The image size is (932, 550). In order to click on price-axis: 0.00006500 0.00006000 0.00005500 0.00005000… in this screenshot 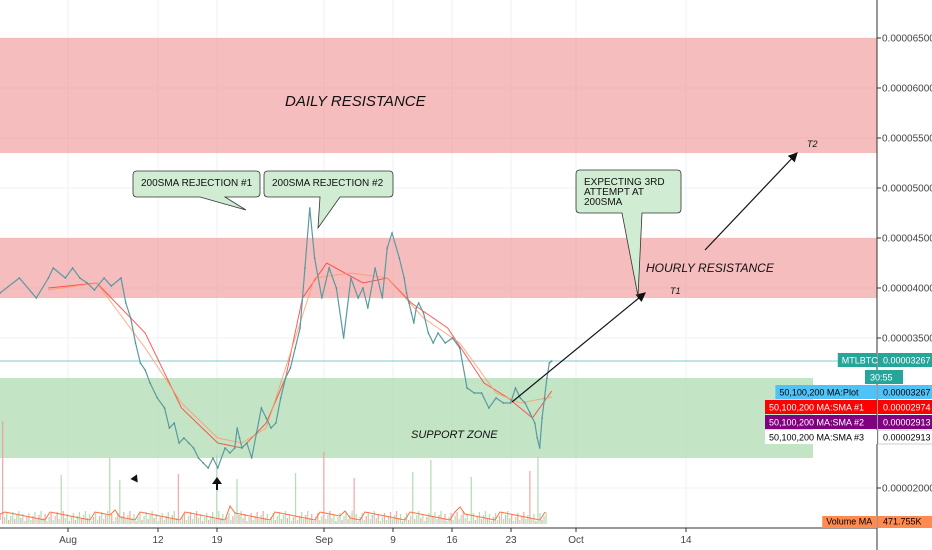, I will do `click(904, 275)`.